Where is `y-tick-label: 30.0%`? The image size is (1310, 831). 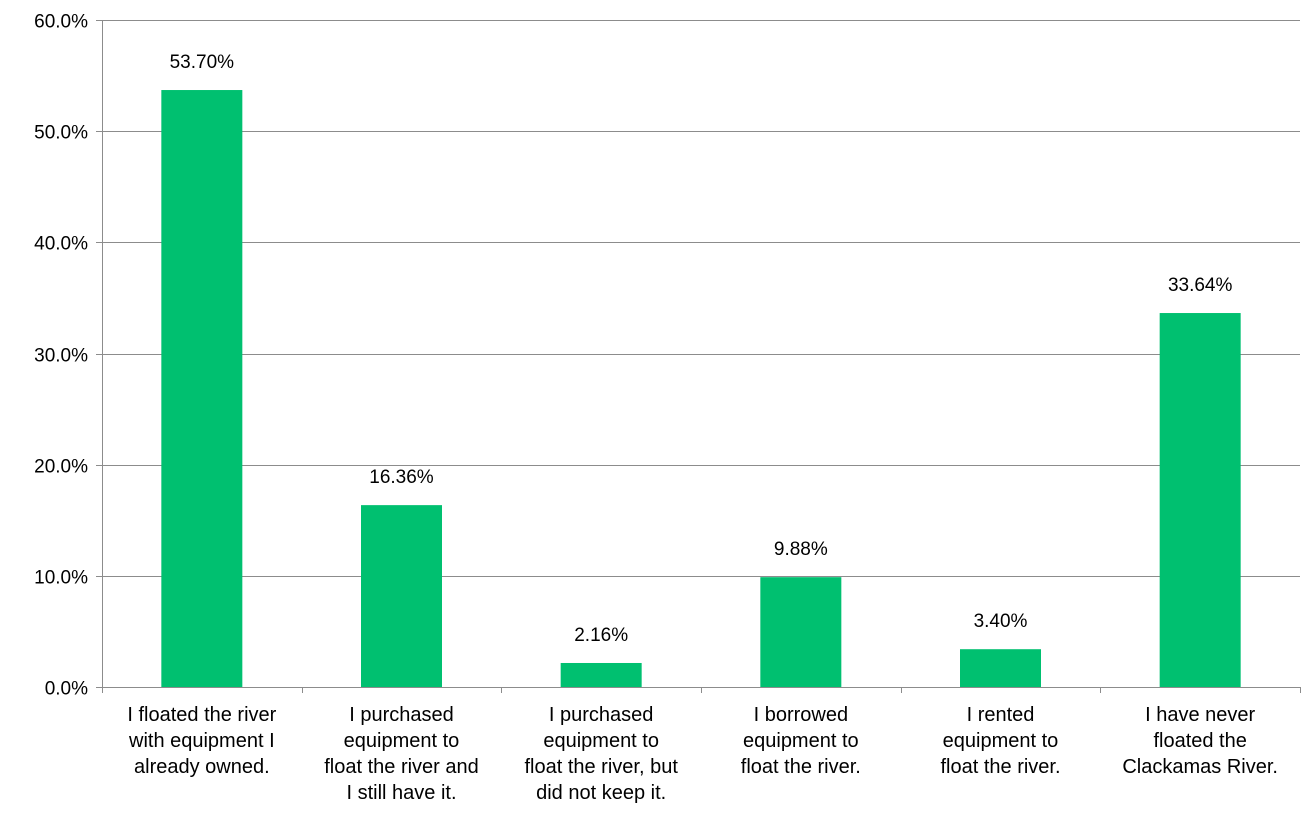 y-tick-label: 30.0% is located at coordinates (61, 356).